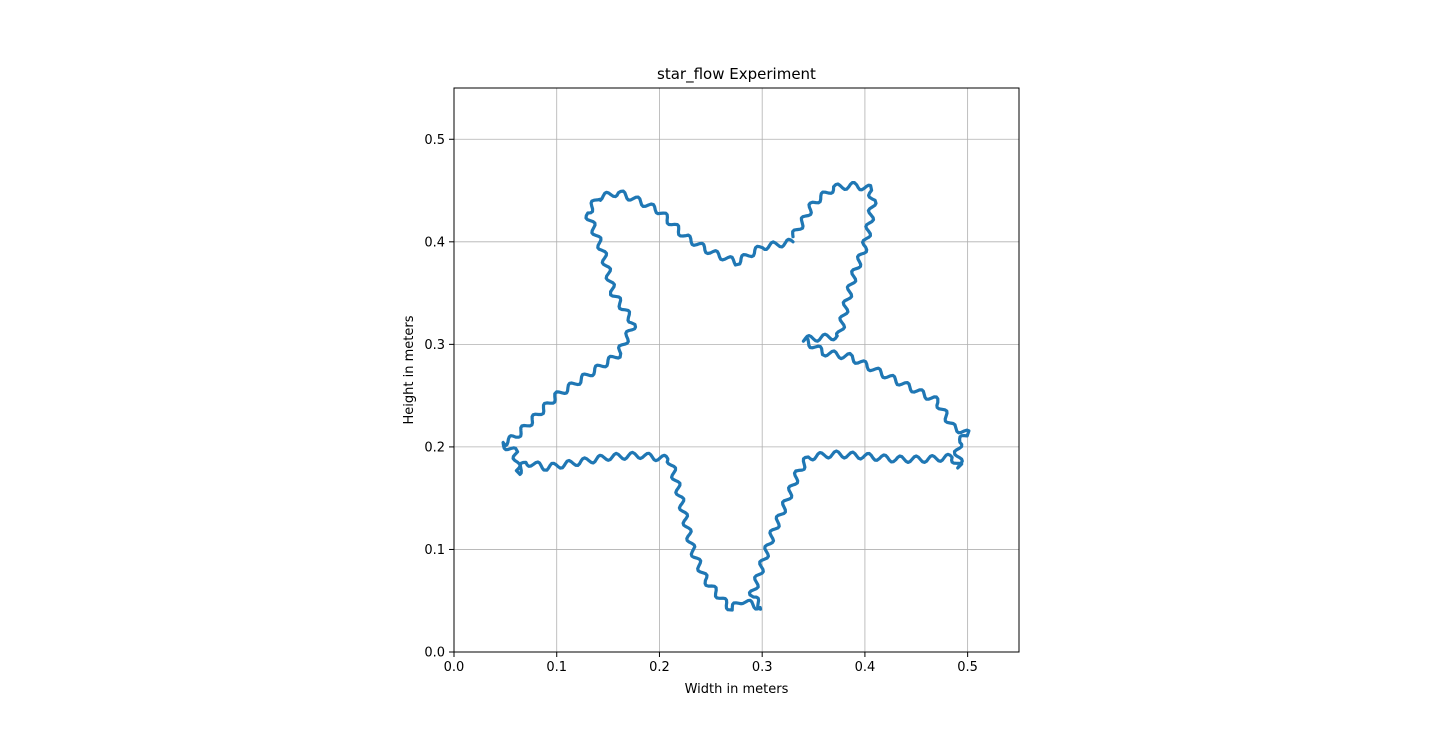 This screenshot has height=733, width=1437. I want to click on x-tick-label: 0.0, so click(454, 667).